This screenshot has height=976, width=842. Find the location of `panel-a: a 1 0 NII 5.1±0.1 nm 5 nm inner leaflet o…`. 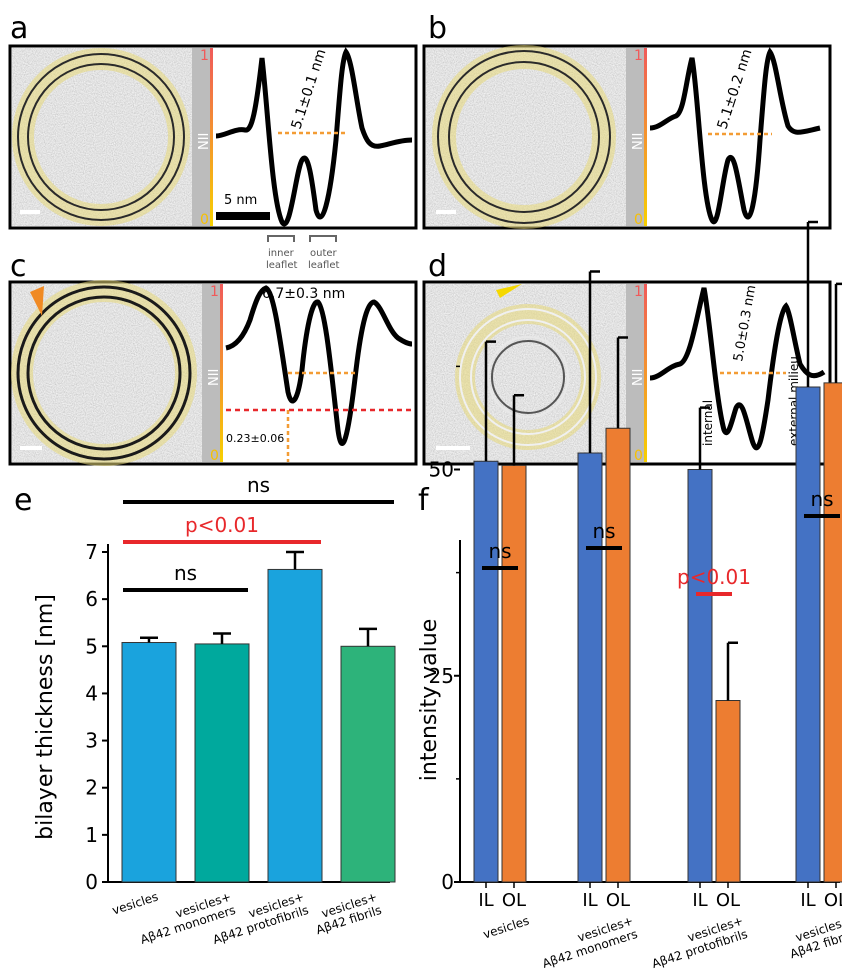

panel-a: a 1 0 NII 5.1±0.1 nm 5 nm inner leaflet o… is located at coordinates (213, 141).